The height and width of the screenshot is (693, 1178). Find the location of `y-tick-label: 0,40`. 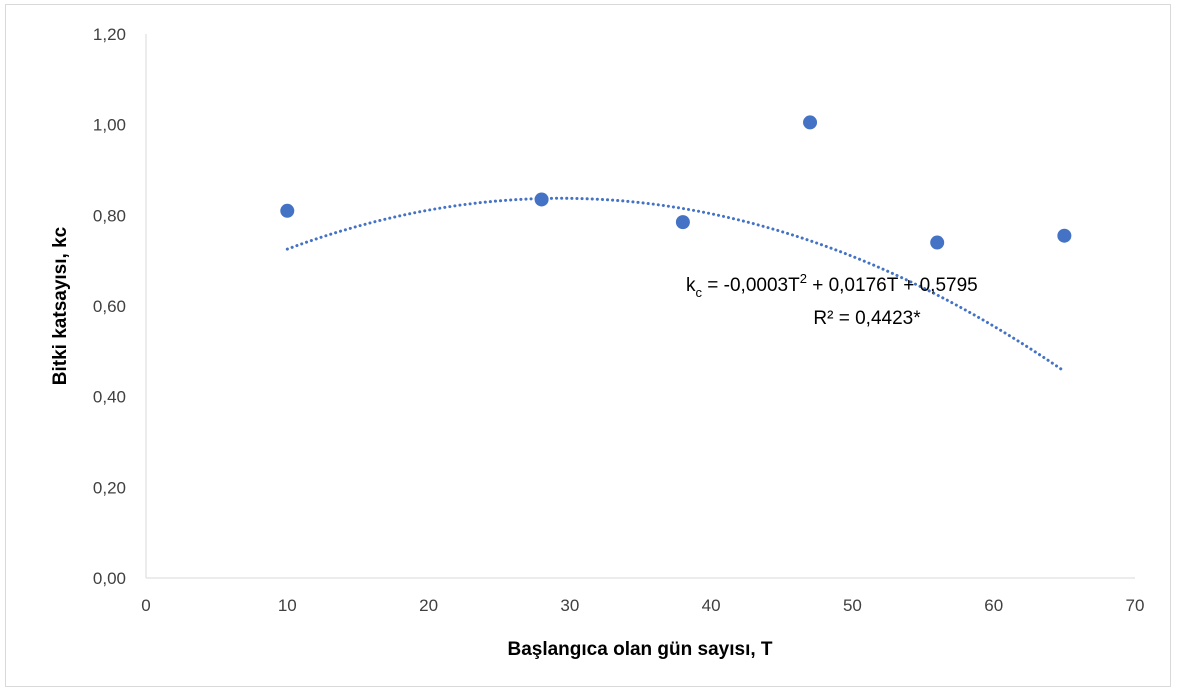

y-tick-label: 0,40 is located at coordinates (109, 397).